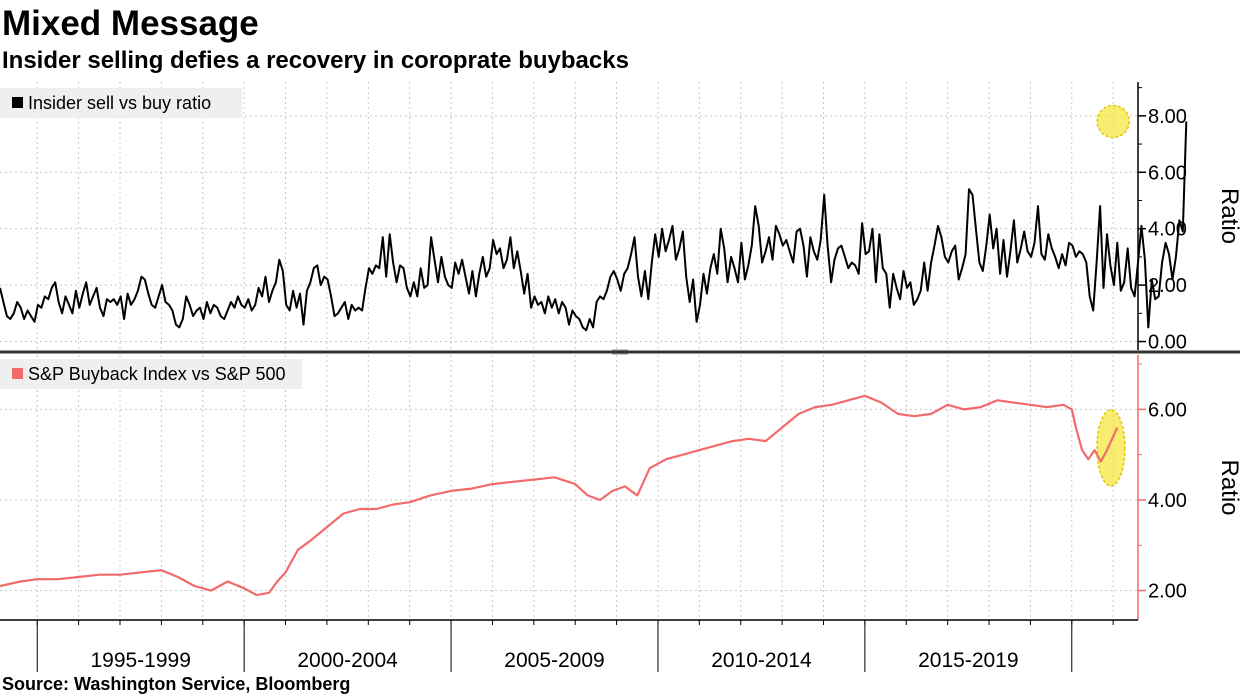  What do you see at coordinates (1113, 121) in the screenshot?
I see `highlight-circle` at bounding box center [1113, 121].